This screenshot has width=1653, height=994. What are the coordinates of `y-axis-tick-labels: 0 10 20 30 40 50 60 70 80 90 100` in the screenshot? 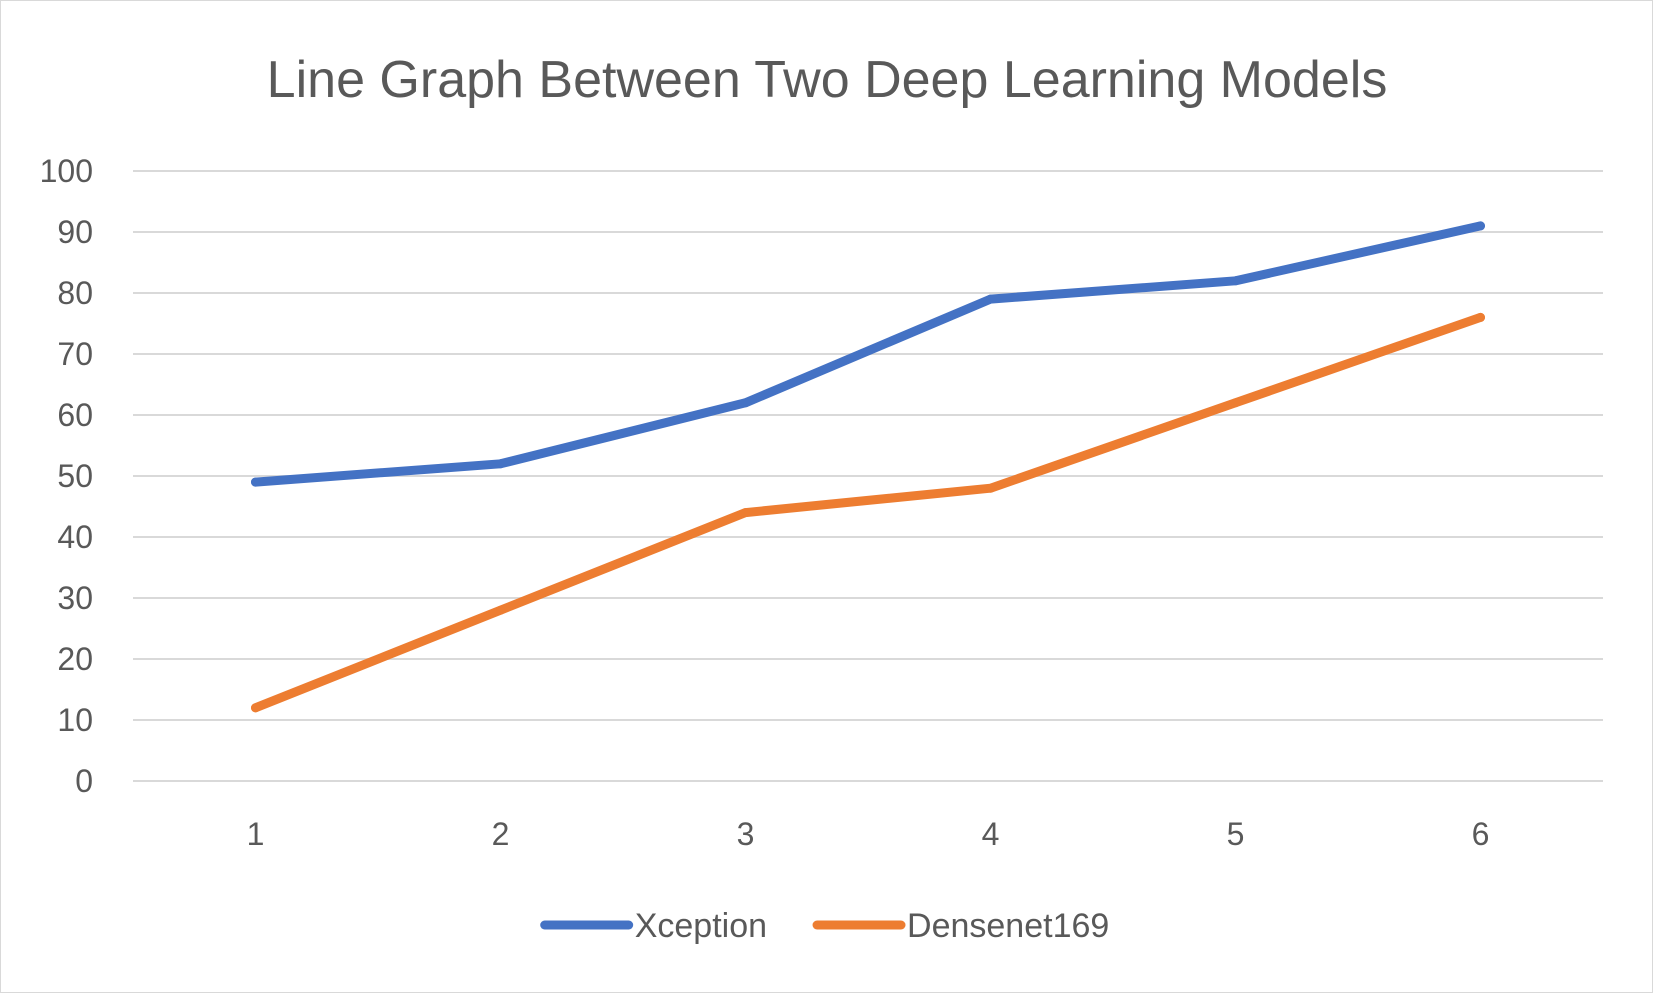 It's located at (66, 476).